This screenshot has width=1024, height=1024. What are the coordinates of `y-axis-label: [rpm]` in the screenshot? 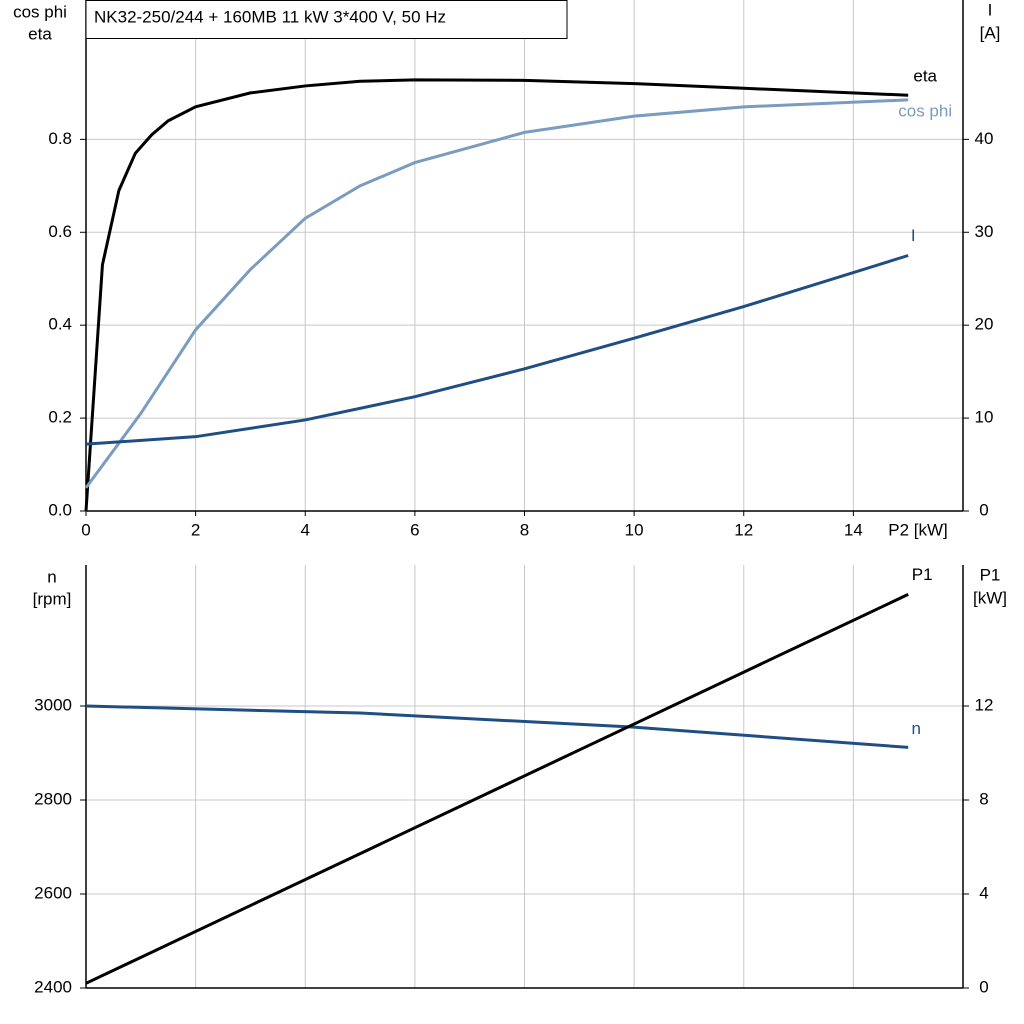 It's located at (52, 598).